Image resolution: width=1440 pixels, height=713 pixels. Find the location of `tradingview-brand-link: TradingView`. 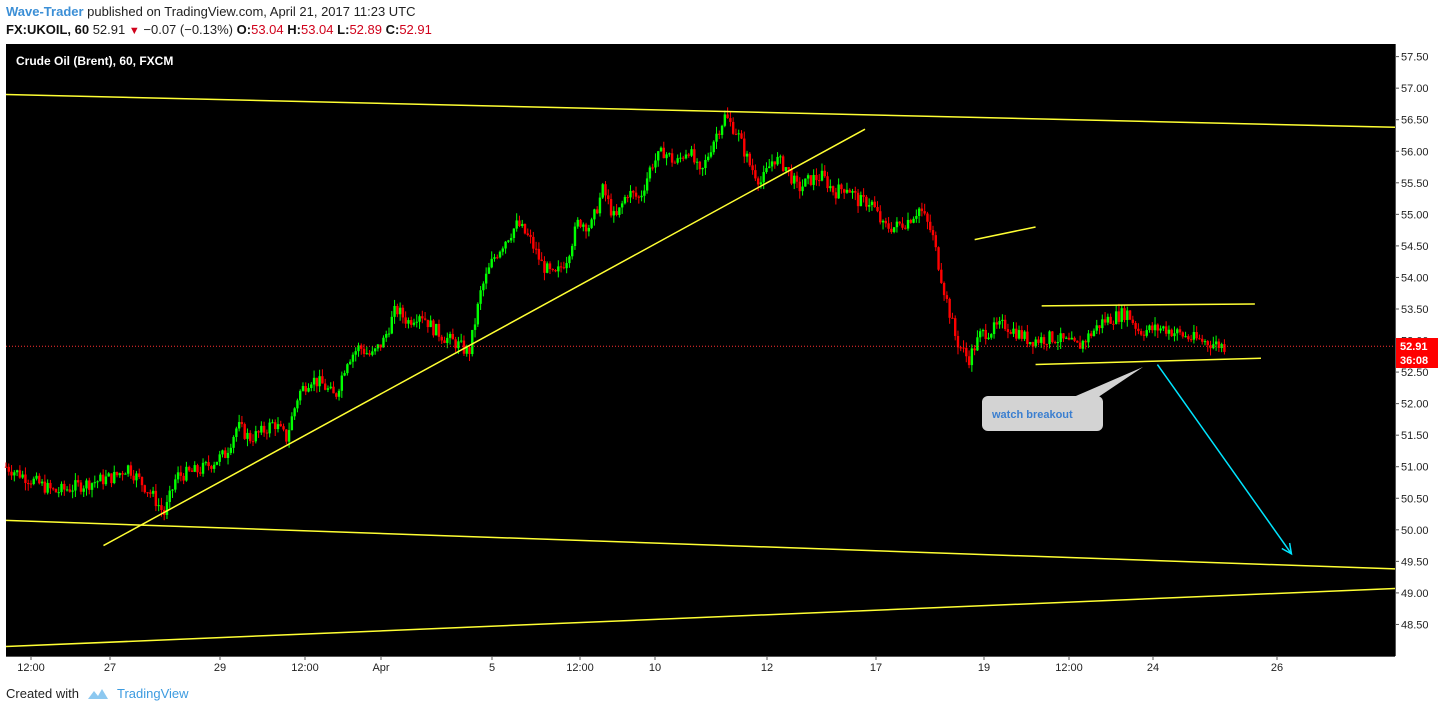

tradingview-brand-link: TradingView is located at coordinates (152, 693).